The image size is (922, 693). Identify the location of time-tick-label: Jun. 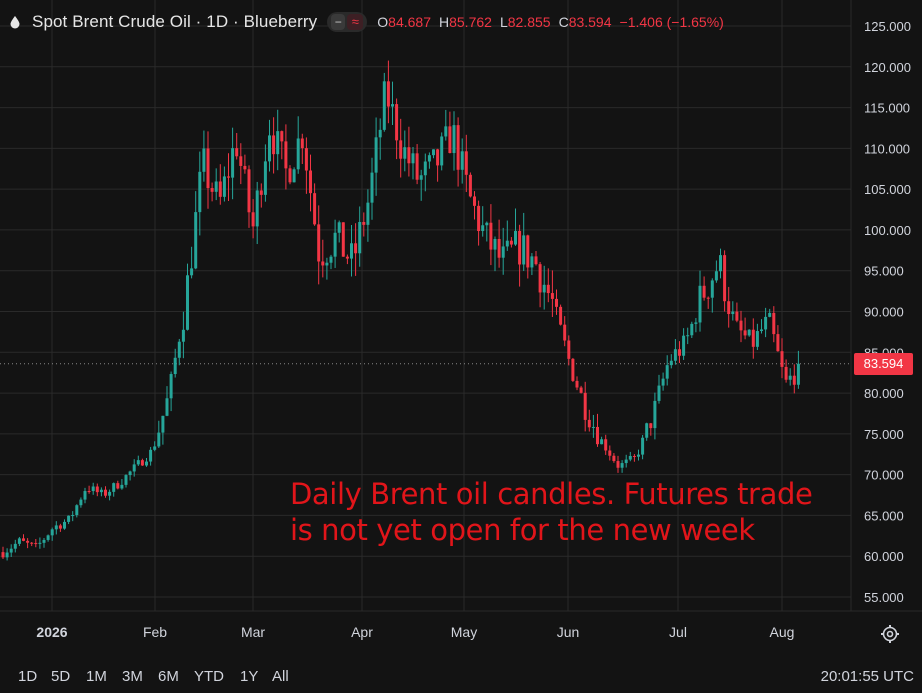
(568, 632).